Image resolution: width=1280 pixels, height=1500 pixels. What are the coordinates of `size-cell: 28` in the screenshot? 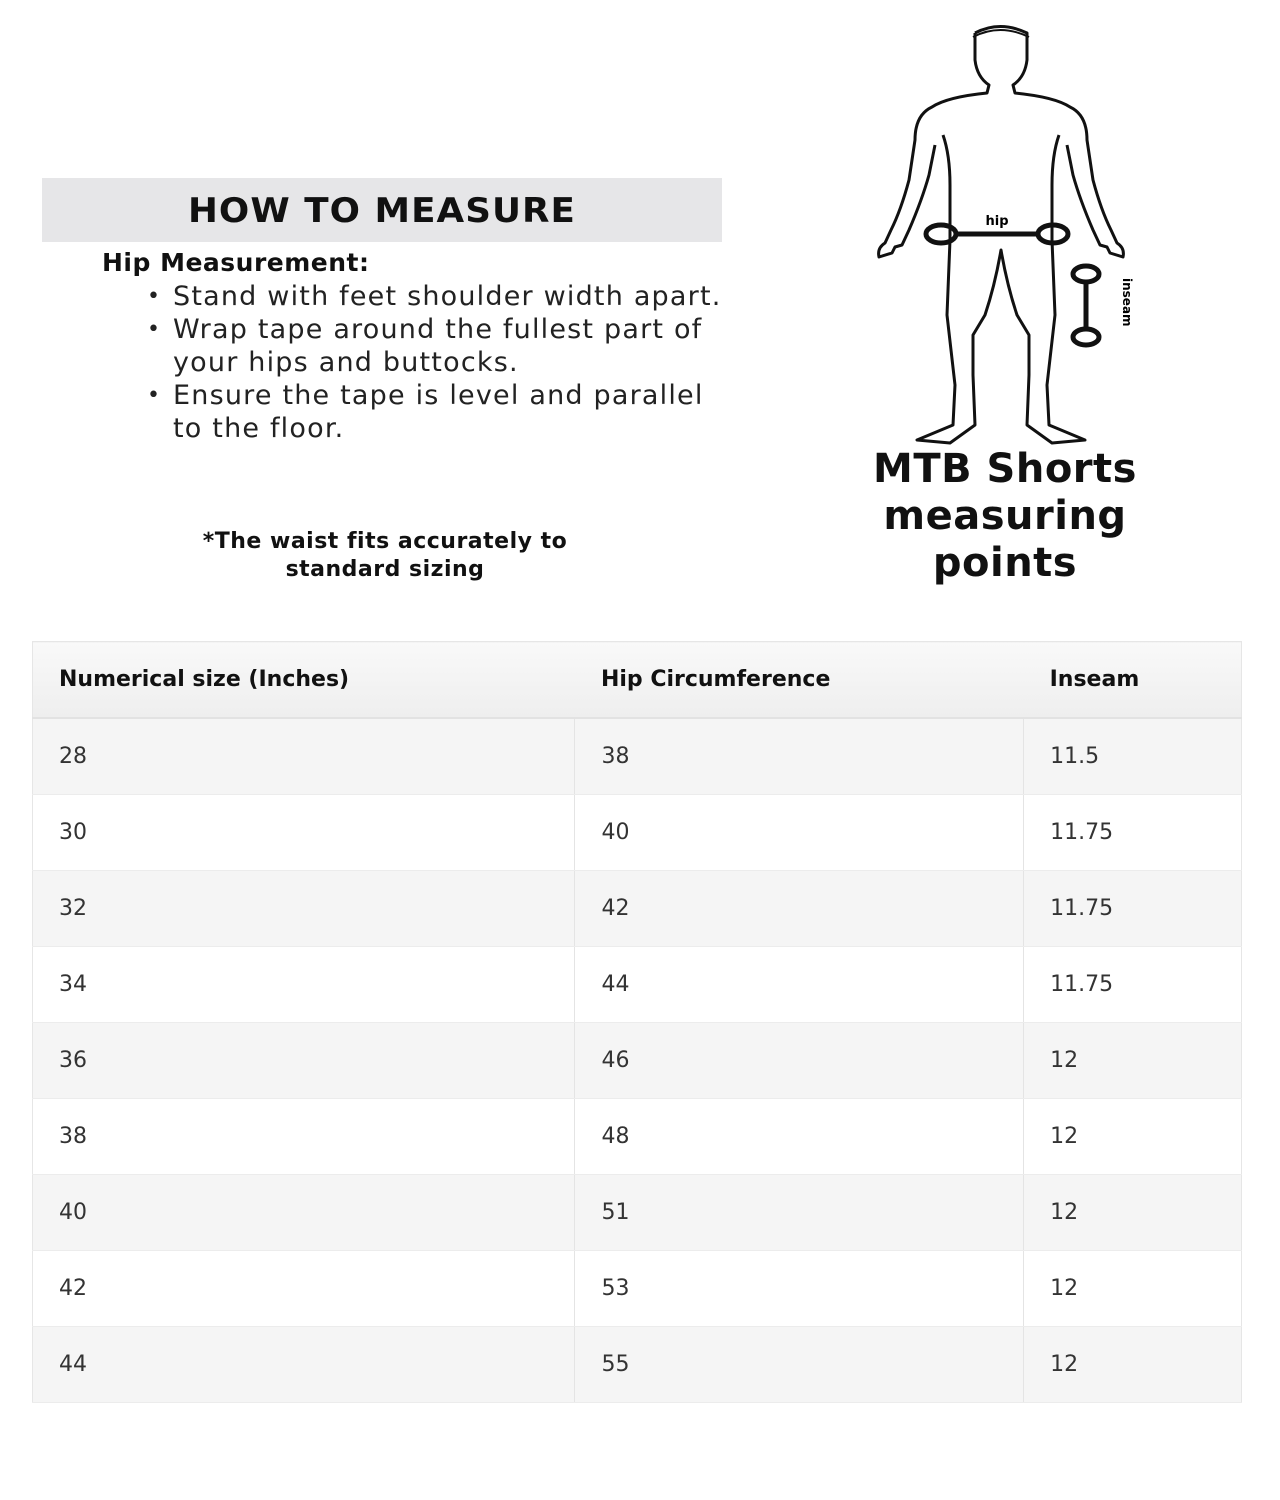 It's located at (304, 756).